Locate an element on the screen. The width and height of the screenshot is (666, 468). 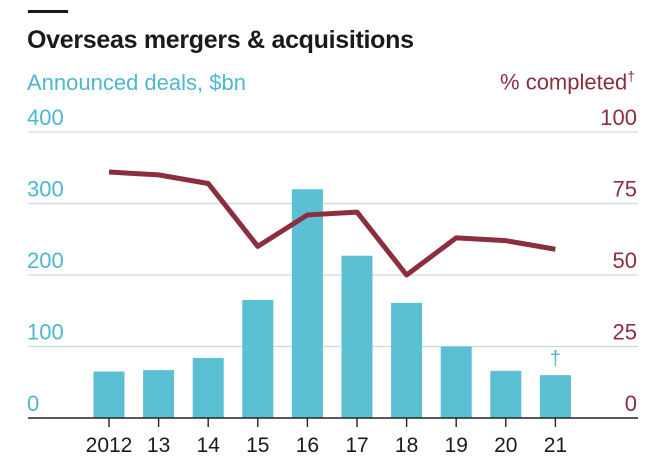
left-tick-label: 300 is located at coordinates (45, 189).